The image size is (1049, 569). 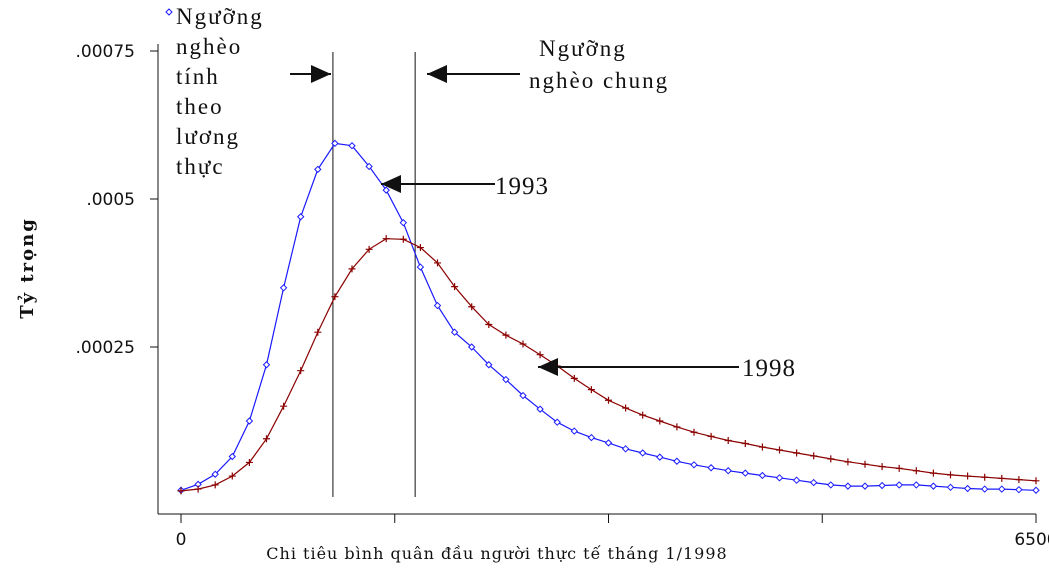 What do you see at coordinates (198, 76) in the screenshot?
I see `annotation-food-poverty-line: tính` at bounding box center [198, 76].